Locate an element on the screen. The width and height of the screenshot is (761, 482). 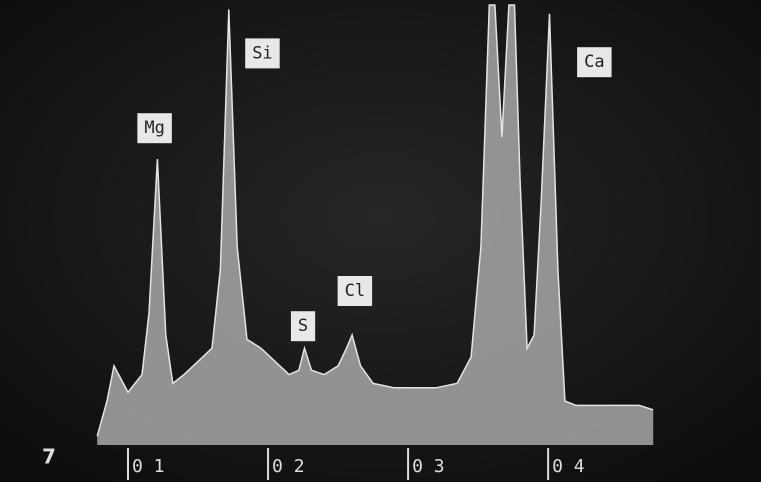
peak-label: Mg is located at coordinates (154, 128).